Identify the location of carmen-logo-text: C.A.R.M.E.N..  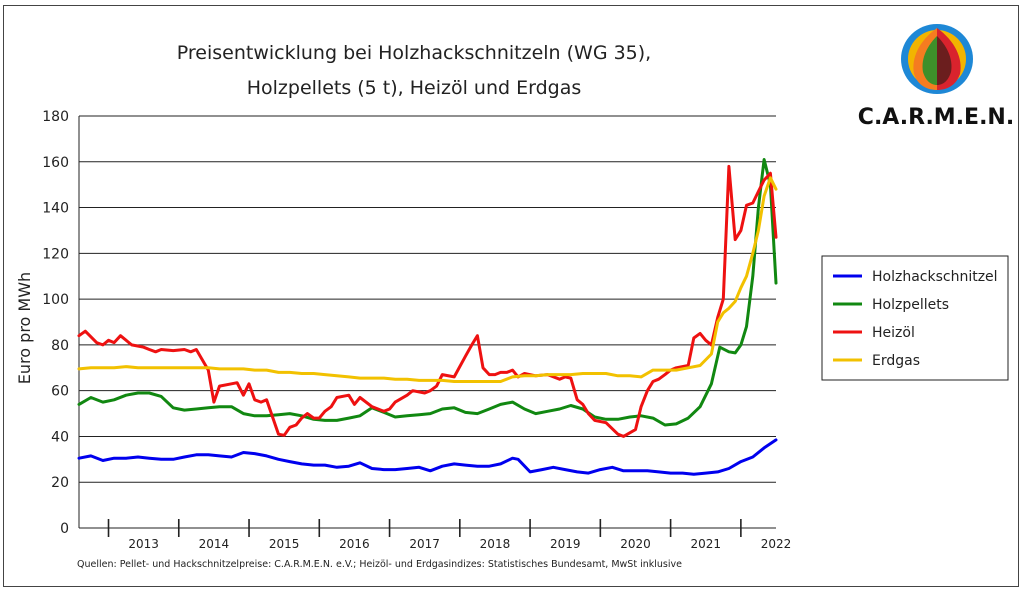
(936, 117).